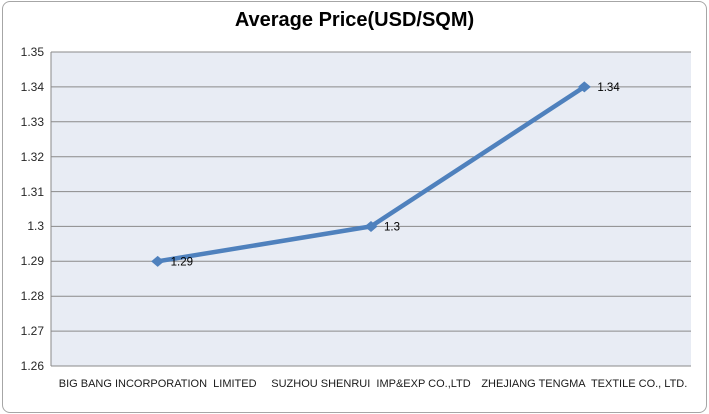 The width and height of the screenshot is (709, 414). I want to click on x-axis-category-label: ZHEJIANG TENGMA TEXTILE CO., LTD., so click(584, 384).